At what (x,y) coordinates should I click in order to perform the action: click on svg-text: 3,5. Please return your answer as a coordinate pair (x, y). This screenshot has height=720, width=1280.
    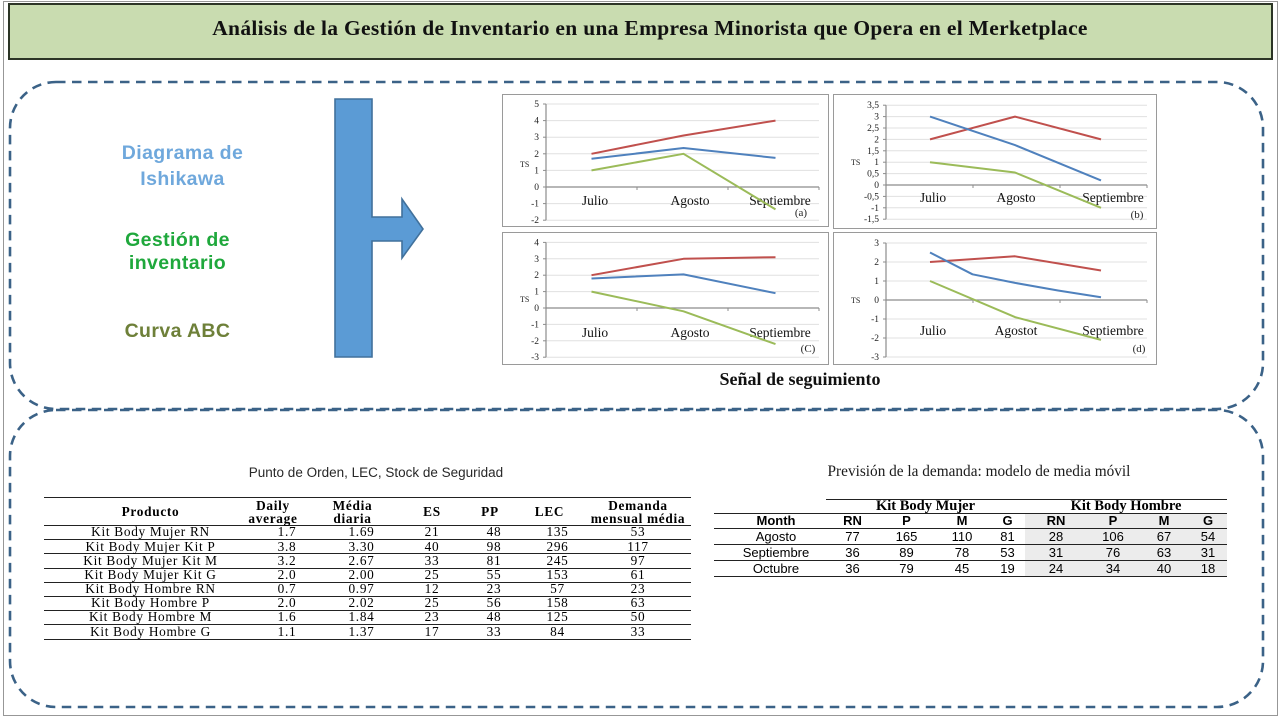
    Looking at the image, I should click on (873, 106).